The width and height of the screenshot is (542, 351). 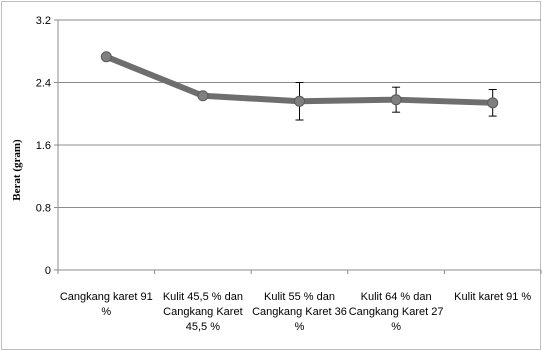 I want to click on y-tick-label: 1.6, so click(x=43, y=146).